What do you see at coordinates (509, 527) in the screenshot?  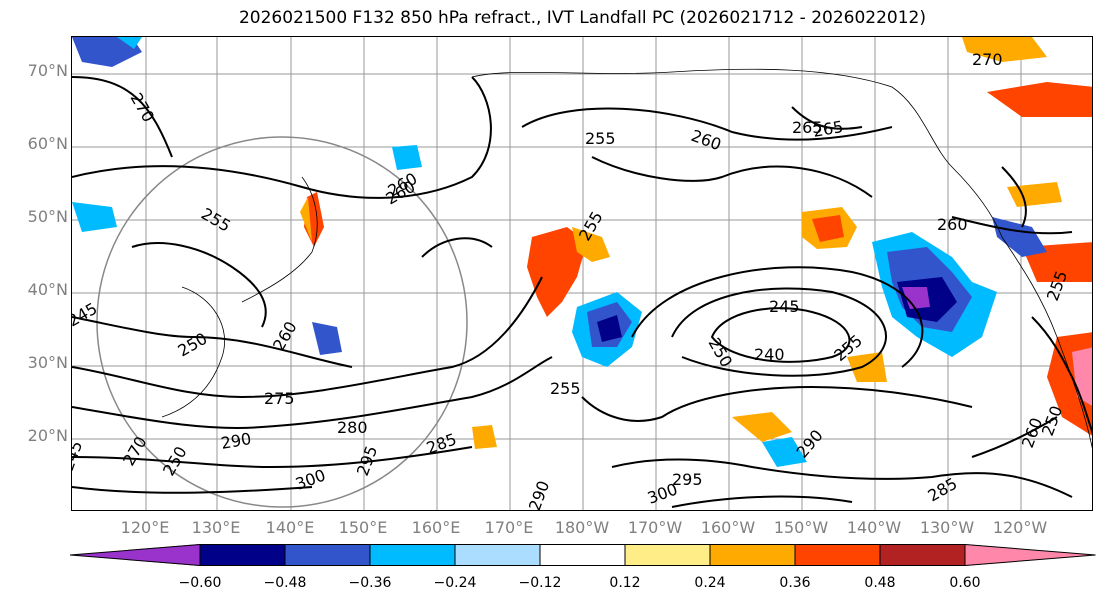 I see `lon-label-170e: 170°E` at bounding box center [509, 527].